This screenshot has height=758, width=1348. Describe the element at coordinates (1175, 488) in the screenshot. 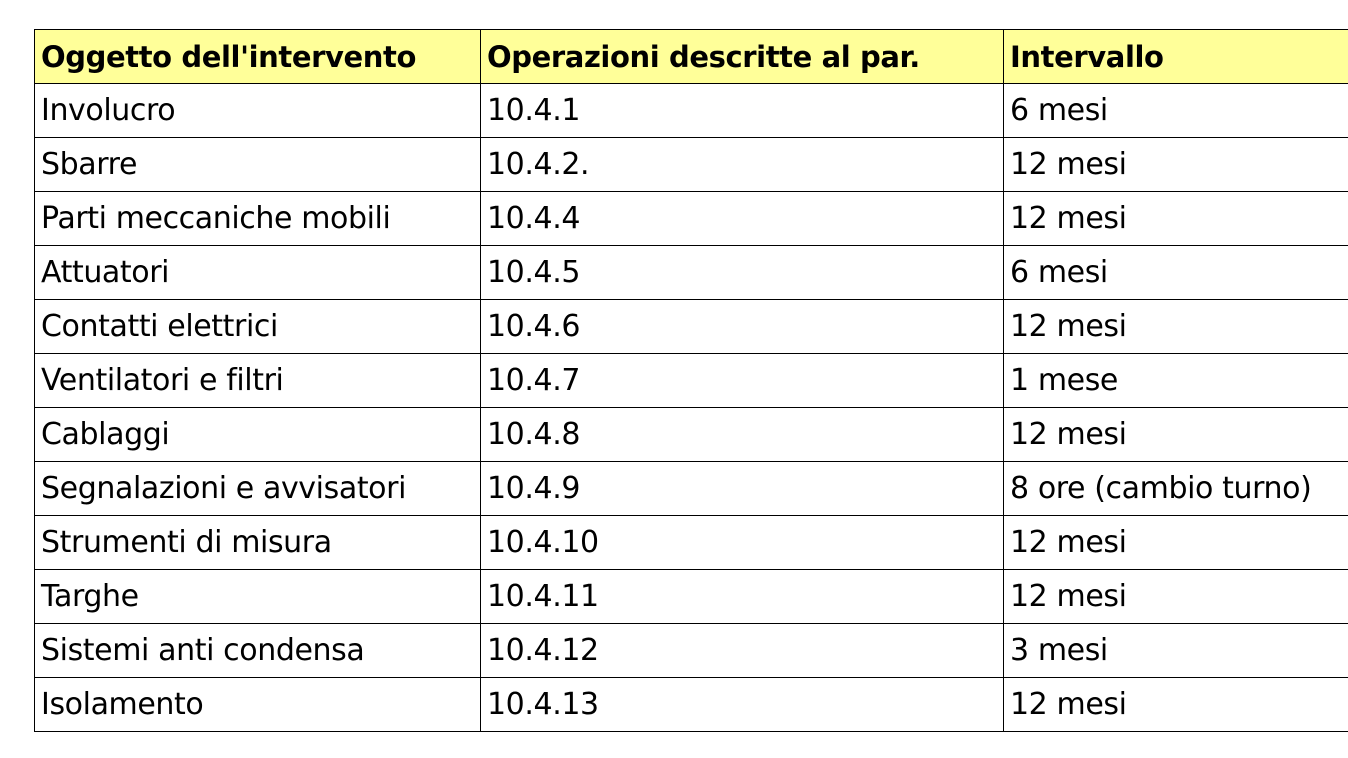

I see `cell-intervallo: 8 ore (cambio turno)` at that location.